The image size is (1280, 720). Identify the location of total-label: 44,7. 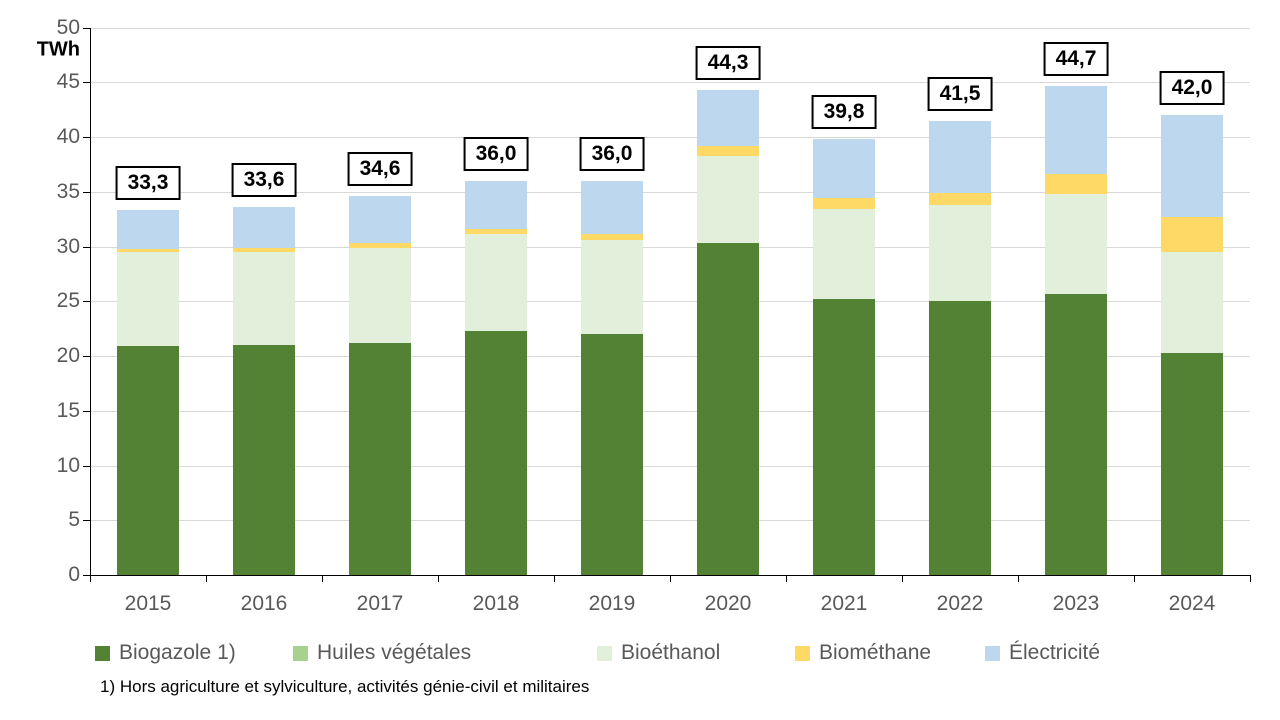
(1076, 58).